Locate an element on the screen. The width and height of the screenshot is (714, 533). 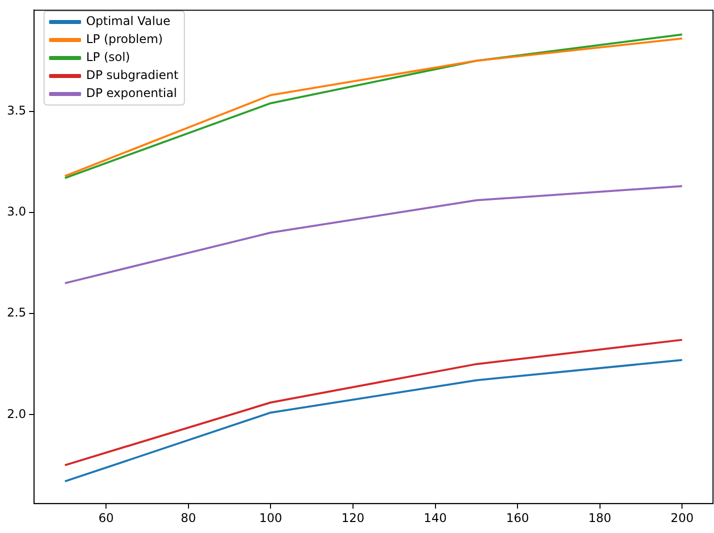
x-tick-label: 180 is located at coordinates (600, 517).